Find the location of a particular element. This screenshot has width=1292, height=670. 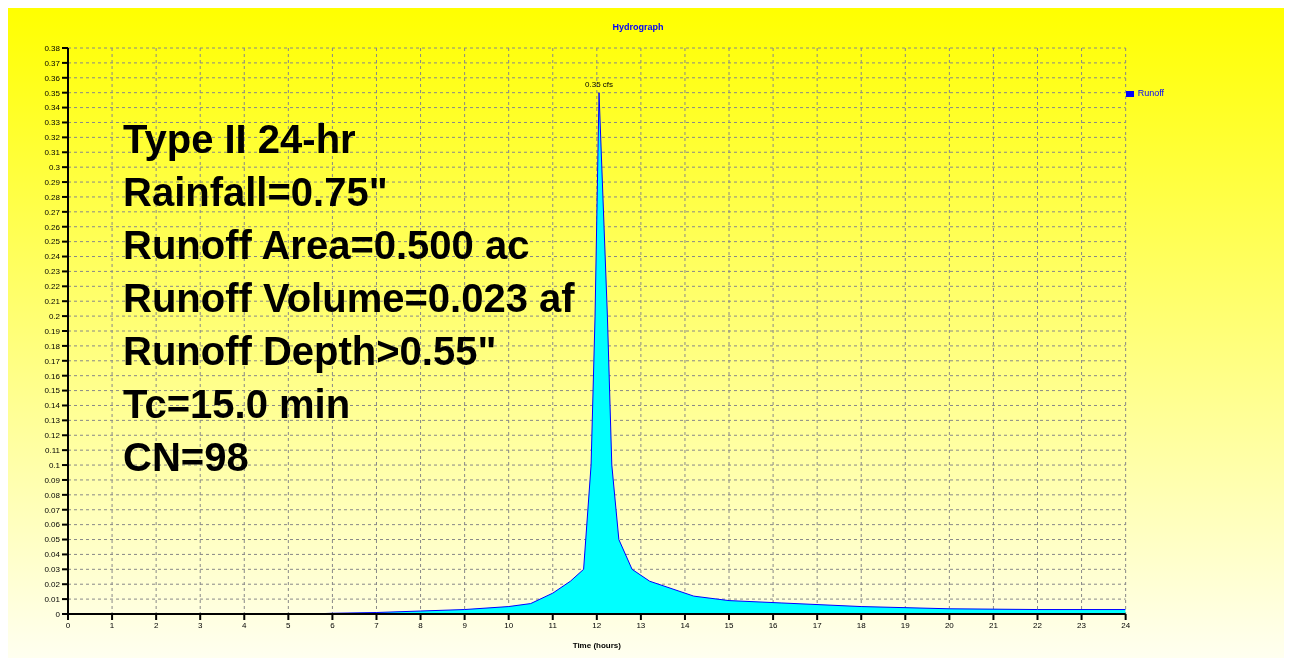

annotation: Rainfall=0.75" is located at coordinates (256, 192).